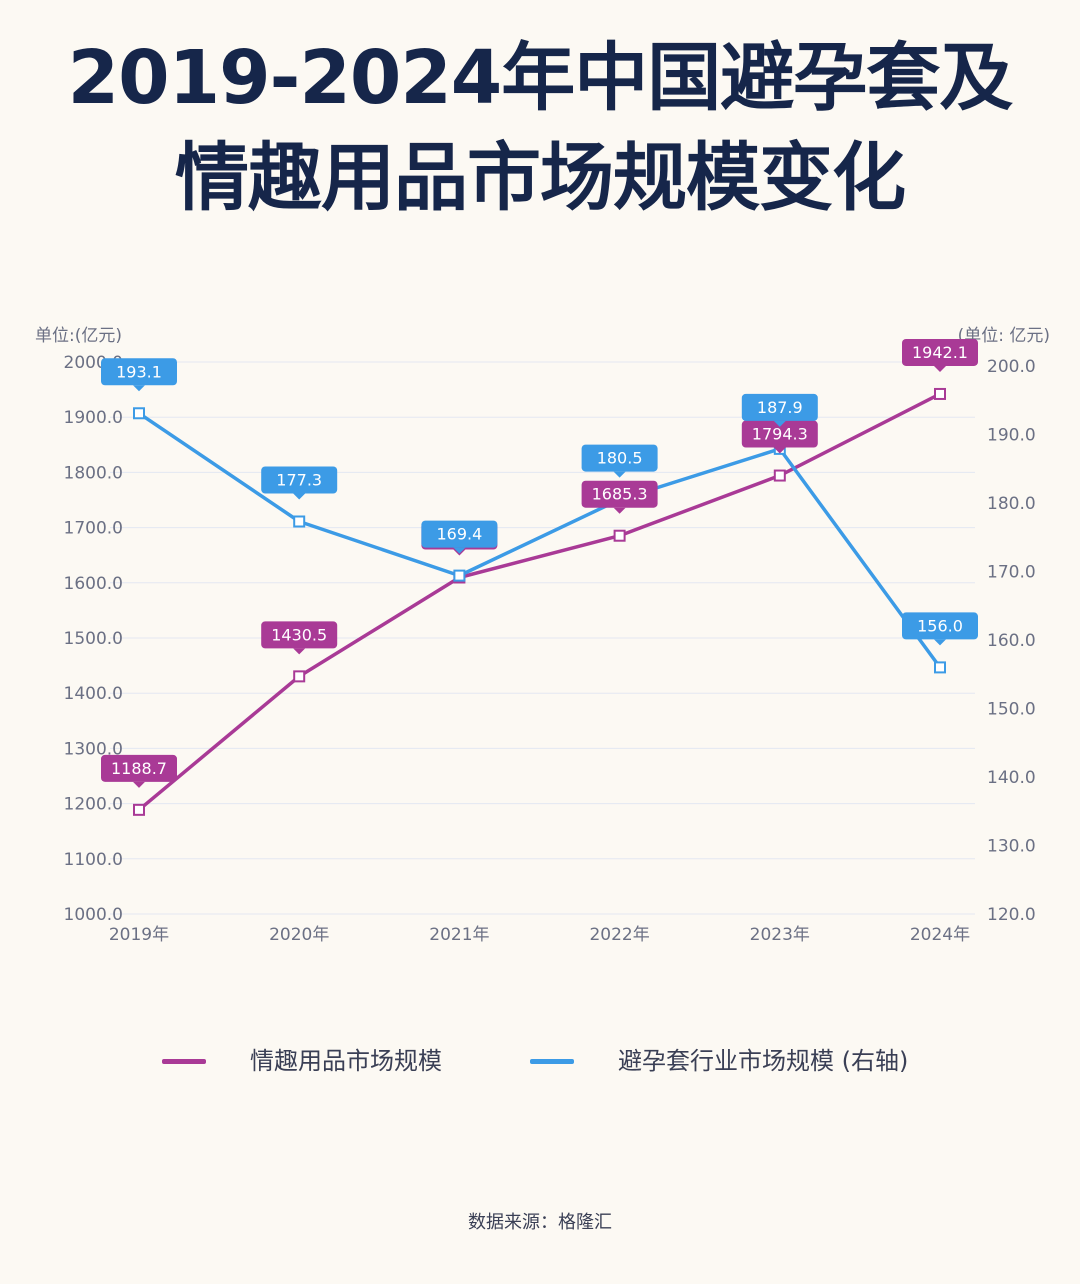 This screenshot has width=1080, height=1284. I want to click on left-tick-label: 1300.0, so click(93, 749).